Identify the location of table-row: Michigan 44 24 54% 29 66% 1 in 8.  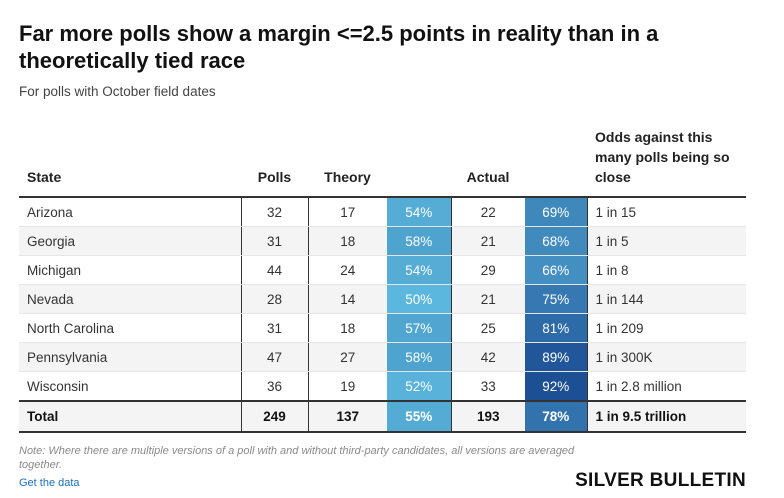
(382, 270).